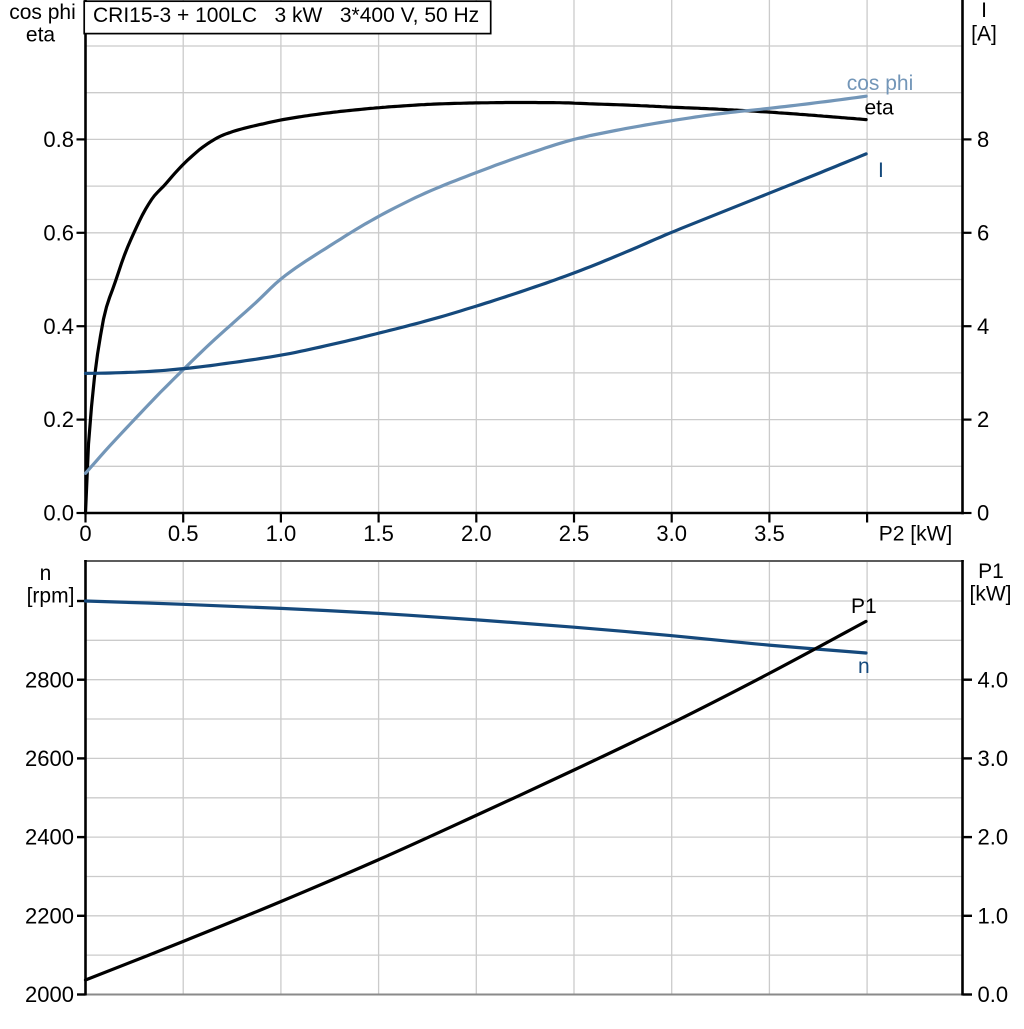  Describe the element at coordinates (58, 139) in the screenshot. I see `svg-text: 0.8` at that location.